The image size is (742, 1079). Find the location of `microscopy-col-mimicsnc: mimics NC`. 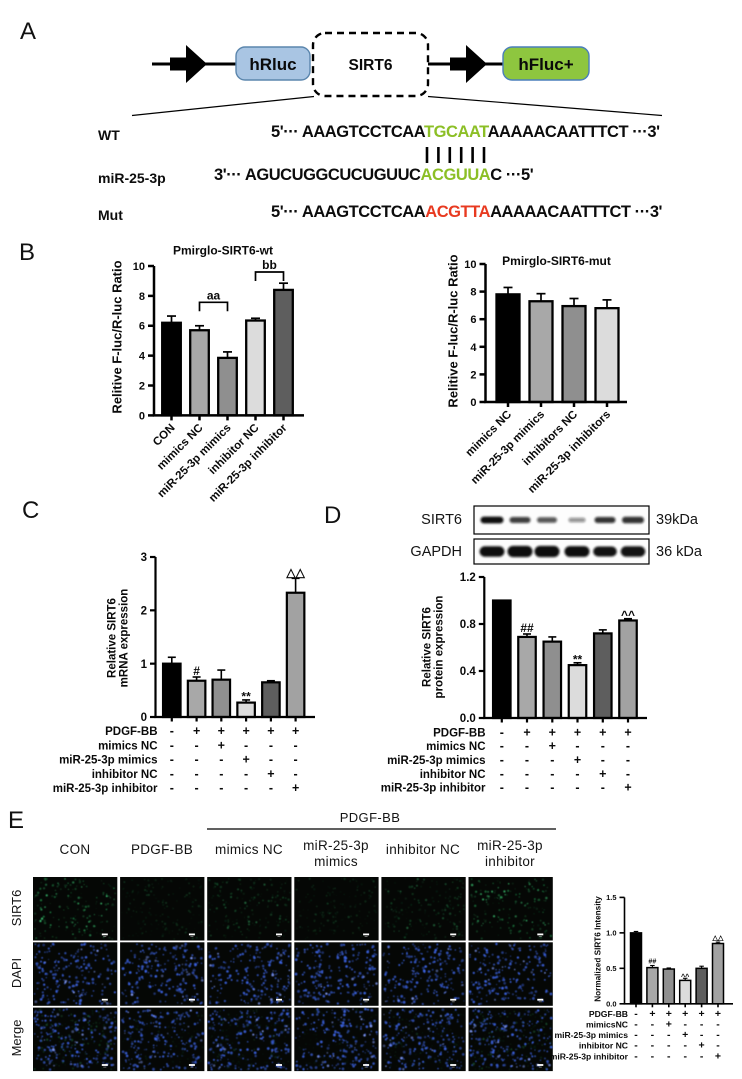

microscopy-col-mimicsnc: mimics NC is located at coordinates (249, 849).